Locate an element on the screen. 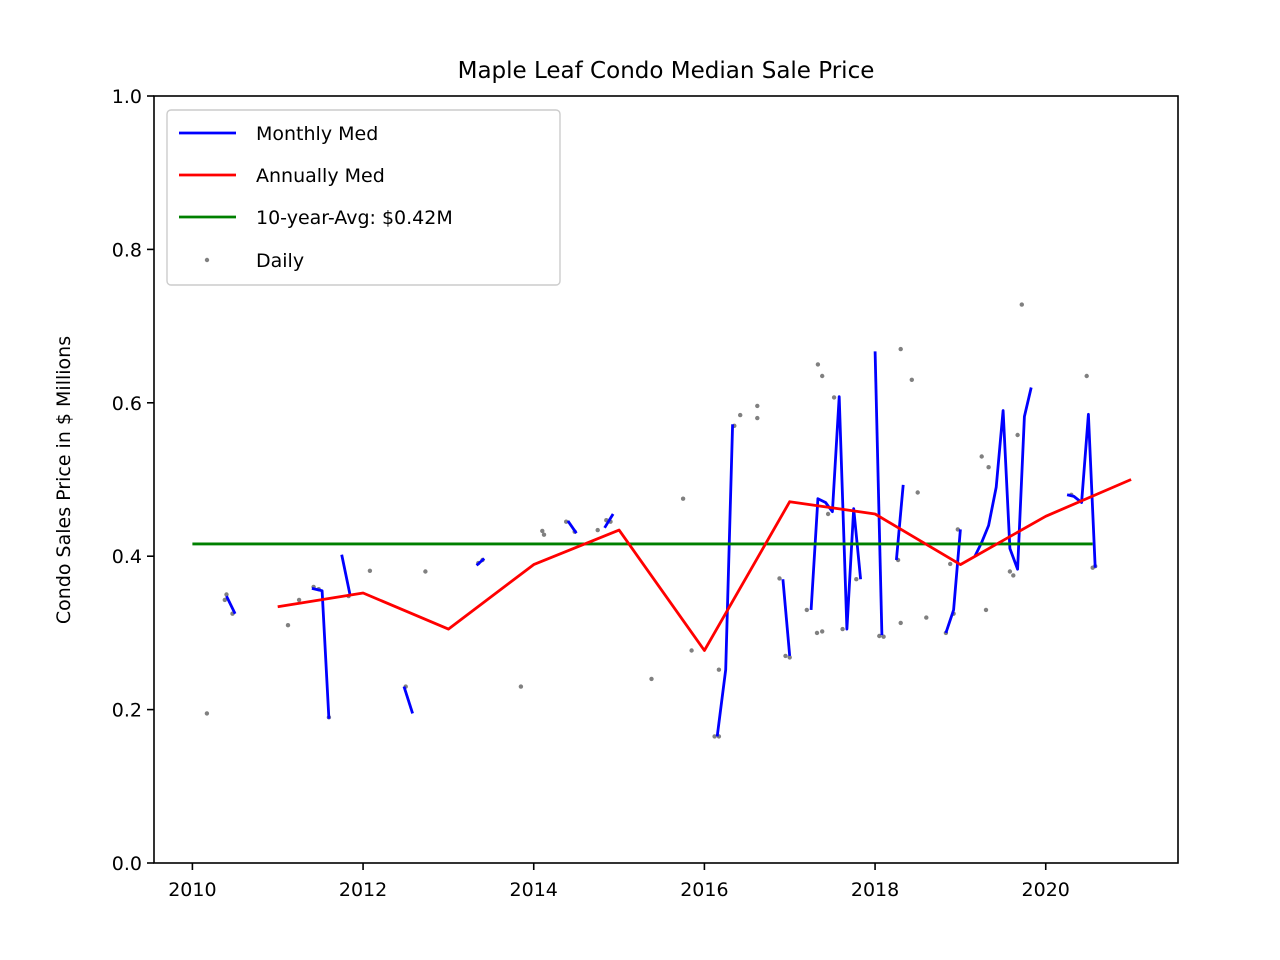 Image resolution: width=1280 pixels, height=960 pixels. x-tick-label: 2016 is located at coordinates (704, 890).